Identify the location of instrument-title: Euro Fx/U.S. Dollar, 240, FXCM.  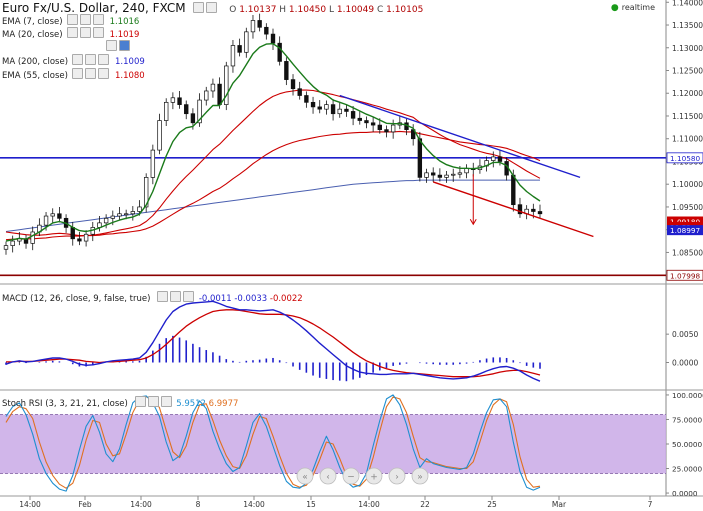
(94, 8).